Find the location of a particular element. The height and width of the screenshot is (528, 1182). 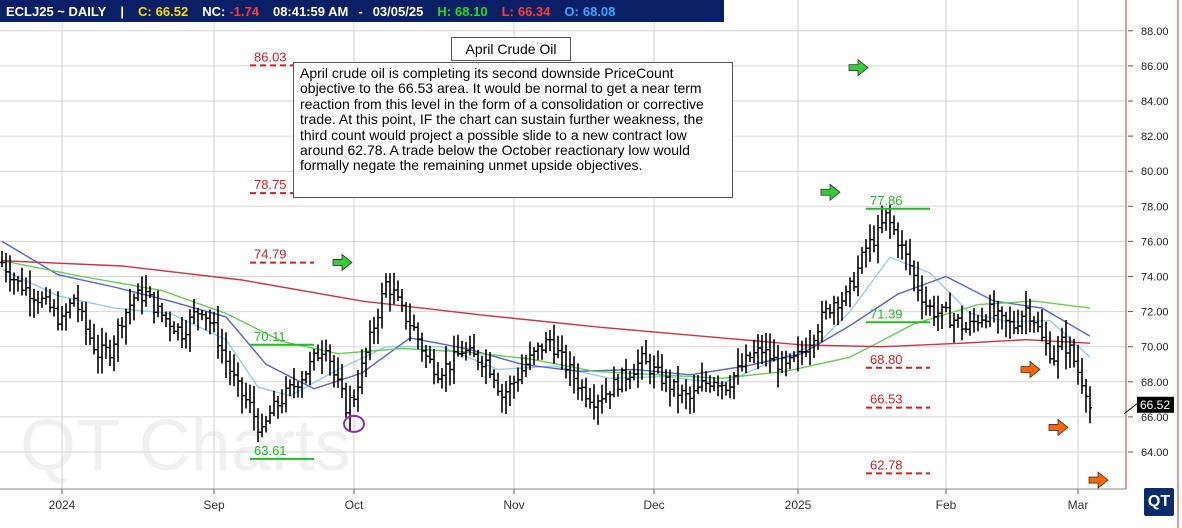

objective-label: 86.03 is located at coordinates (270, 56).